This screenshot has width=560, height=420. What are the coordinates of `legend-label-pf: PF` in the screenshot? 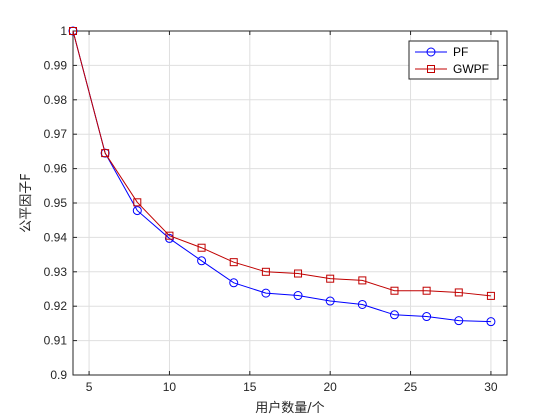 It's located at (460, 52).